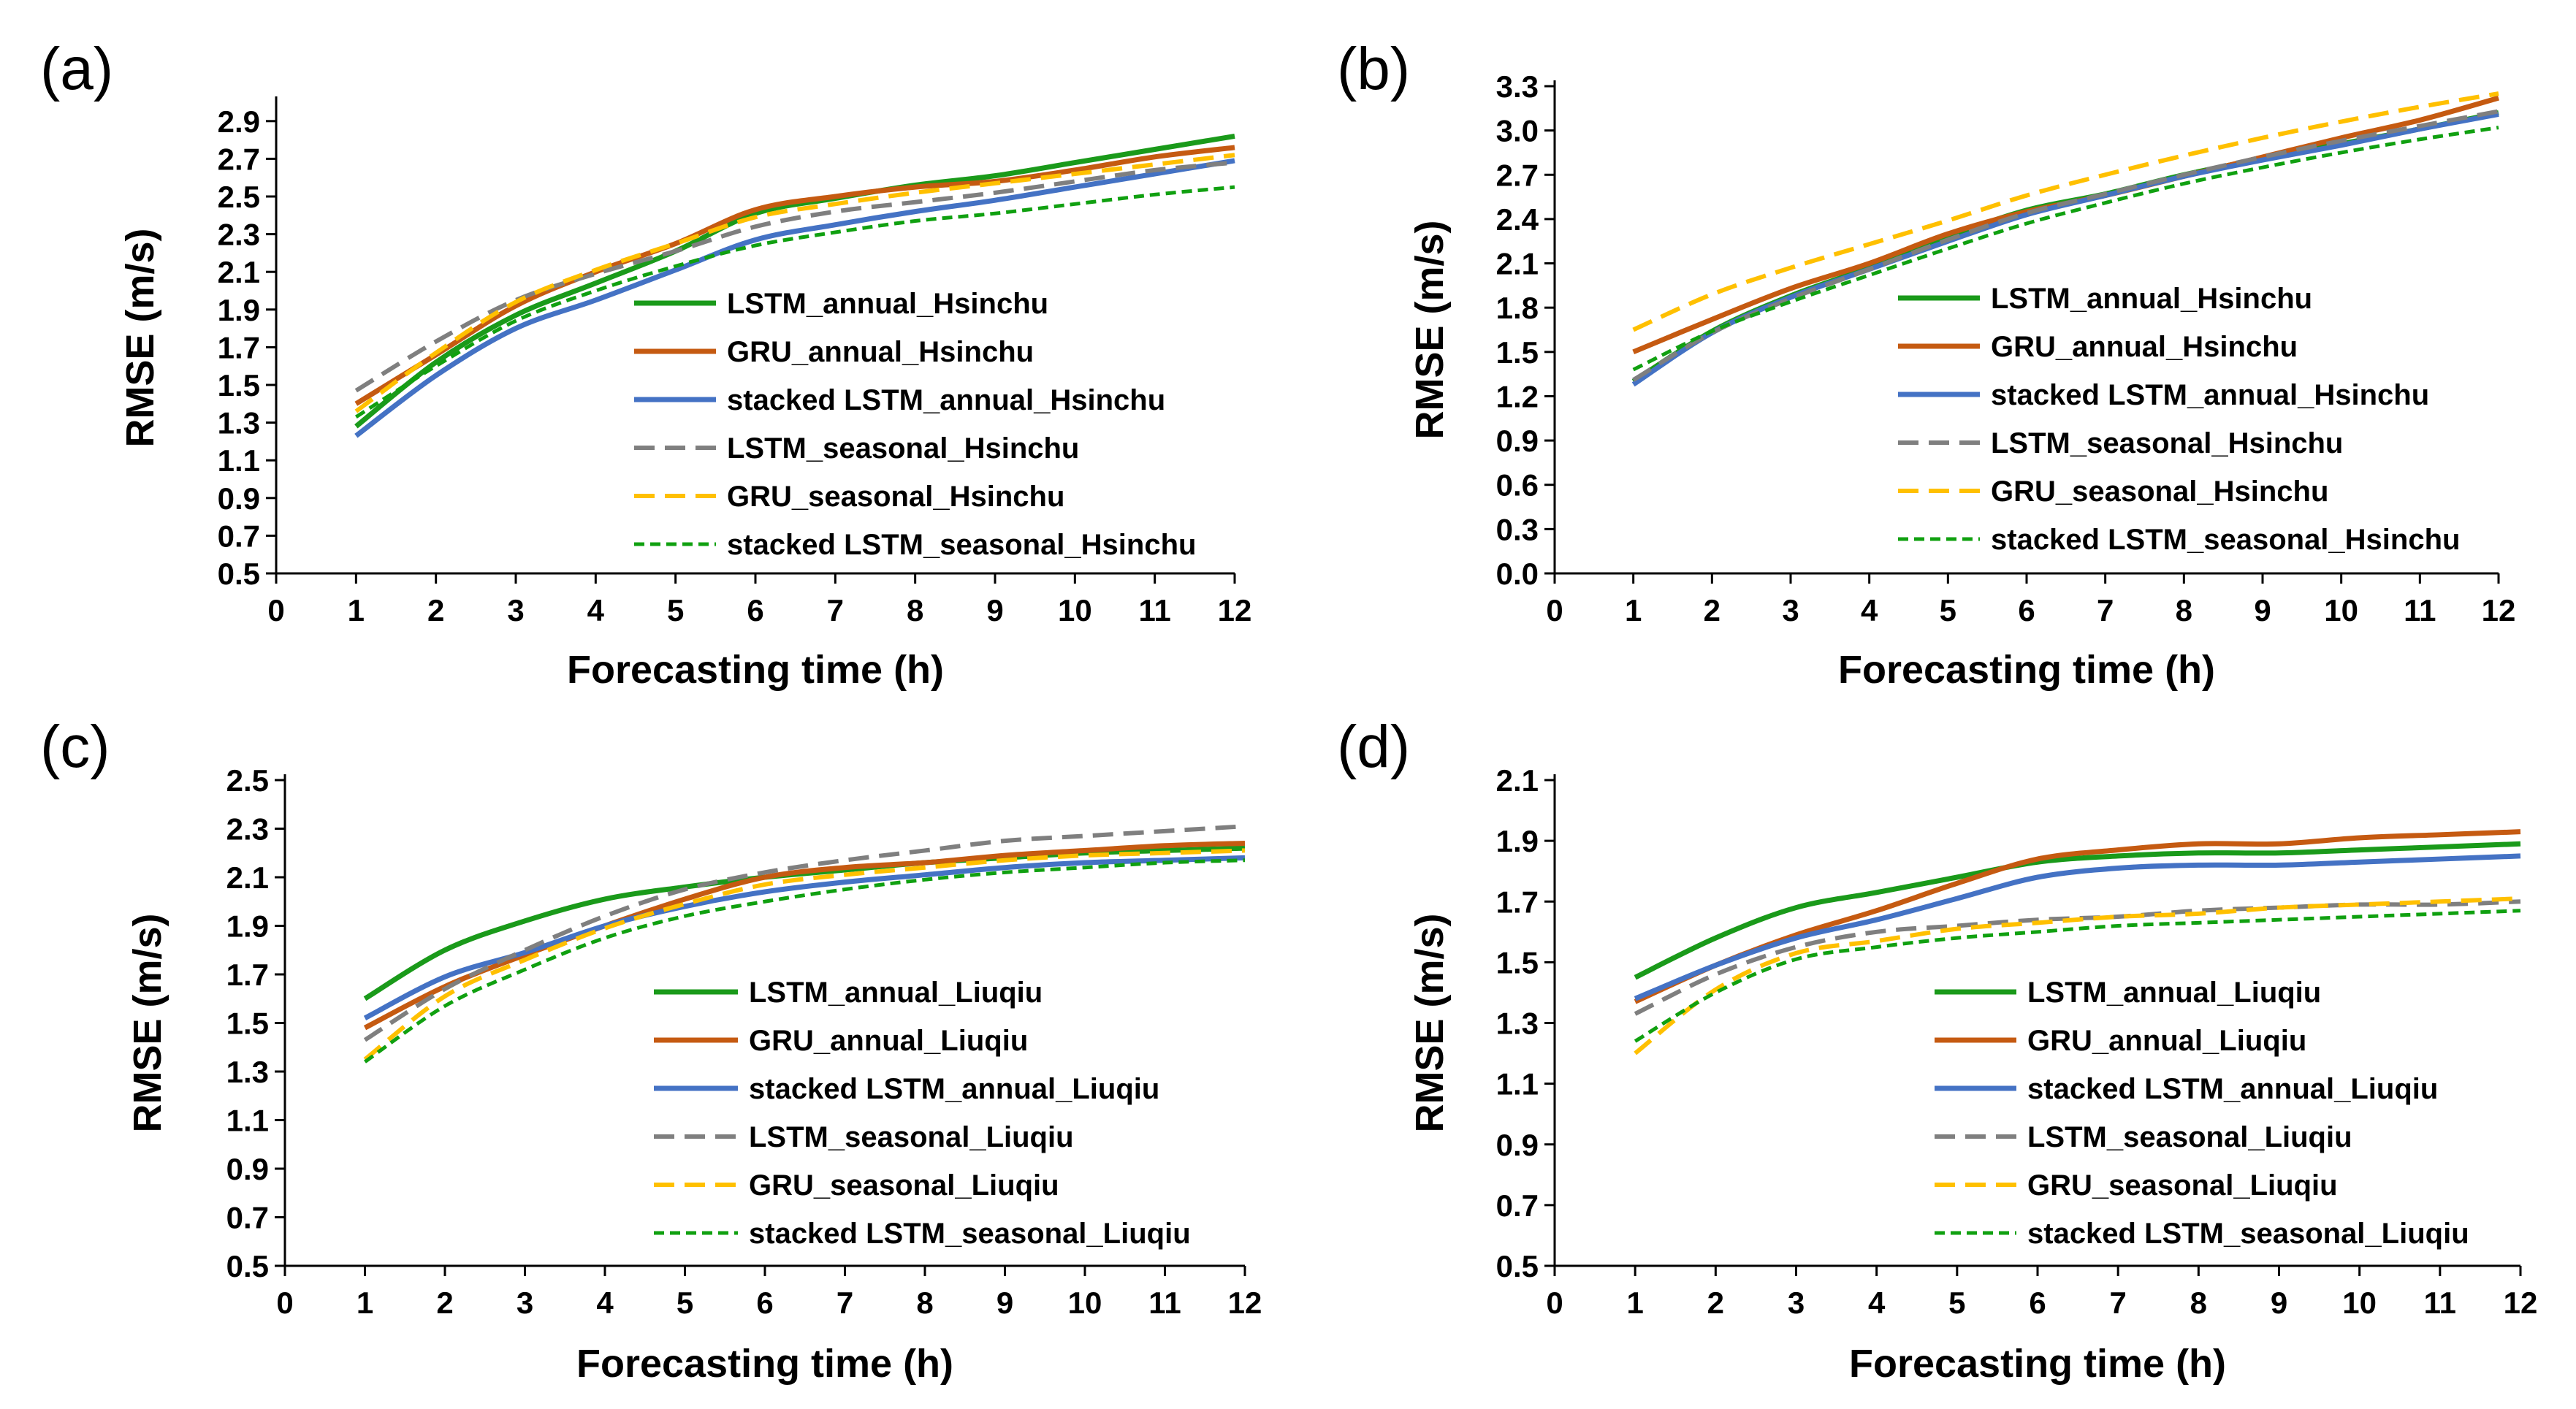  I want to click on panel-label: (c), so click(75, 747).